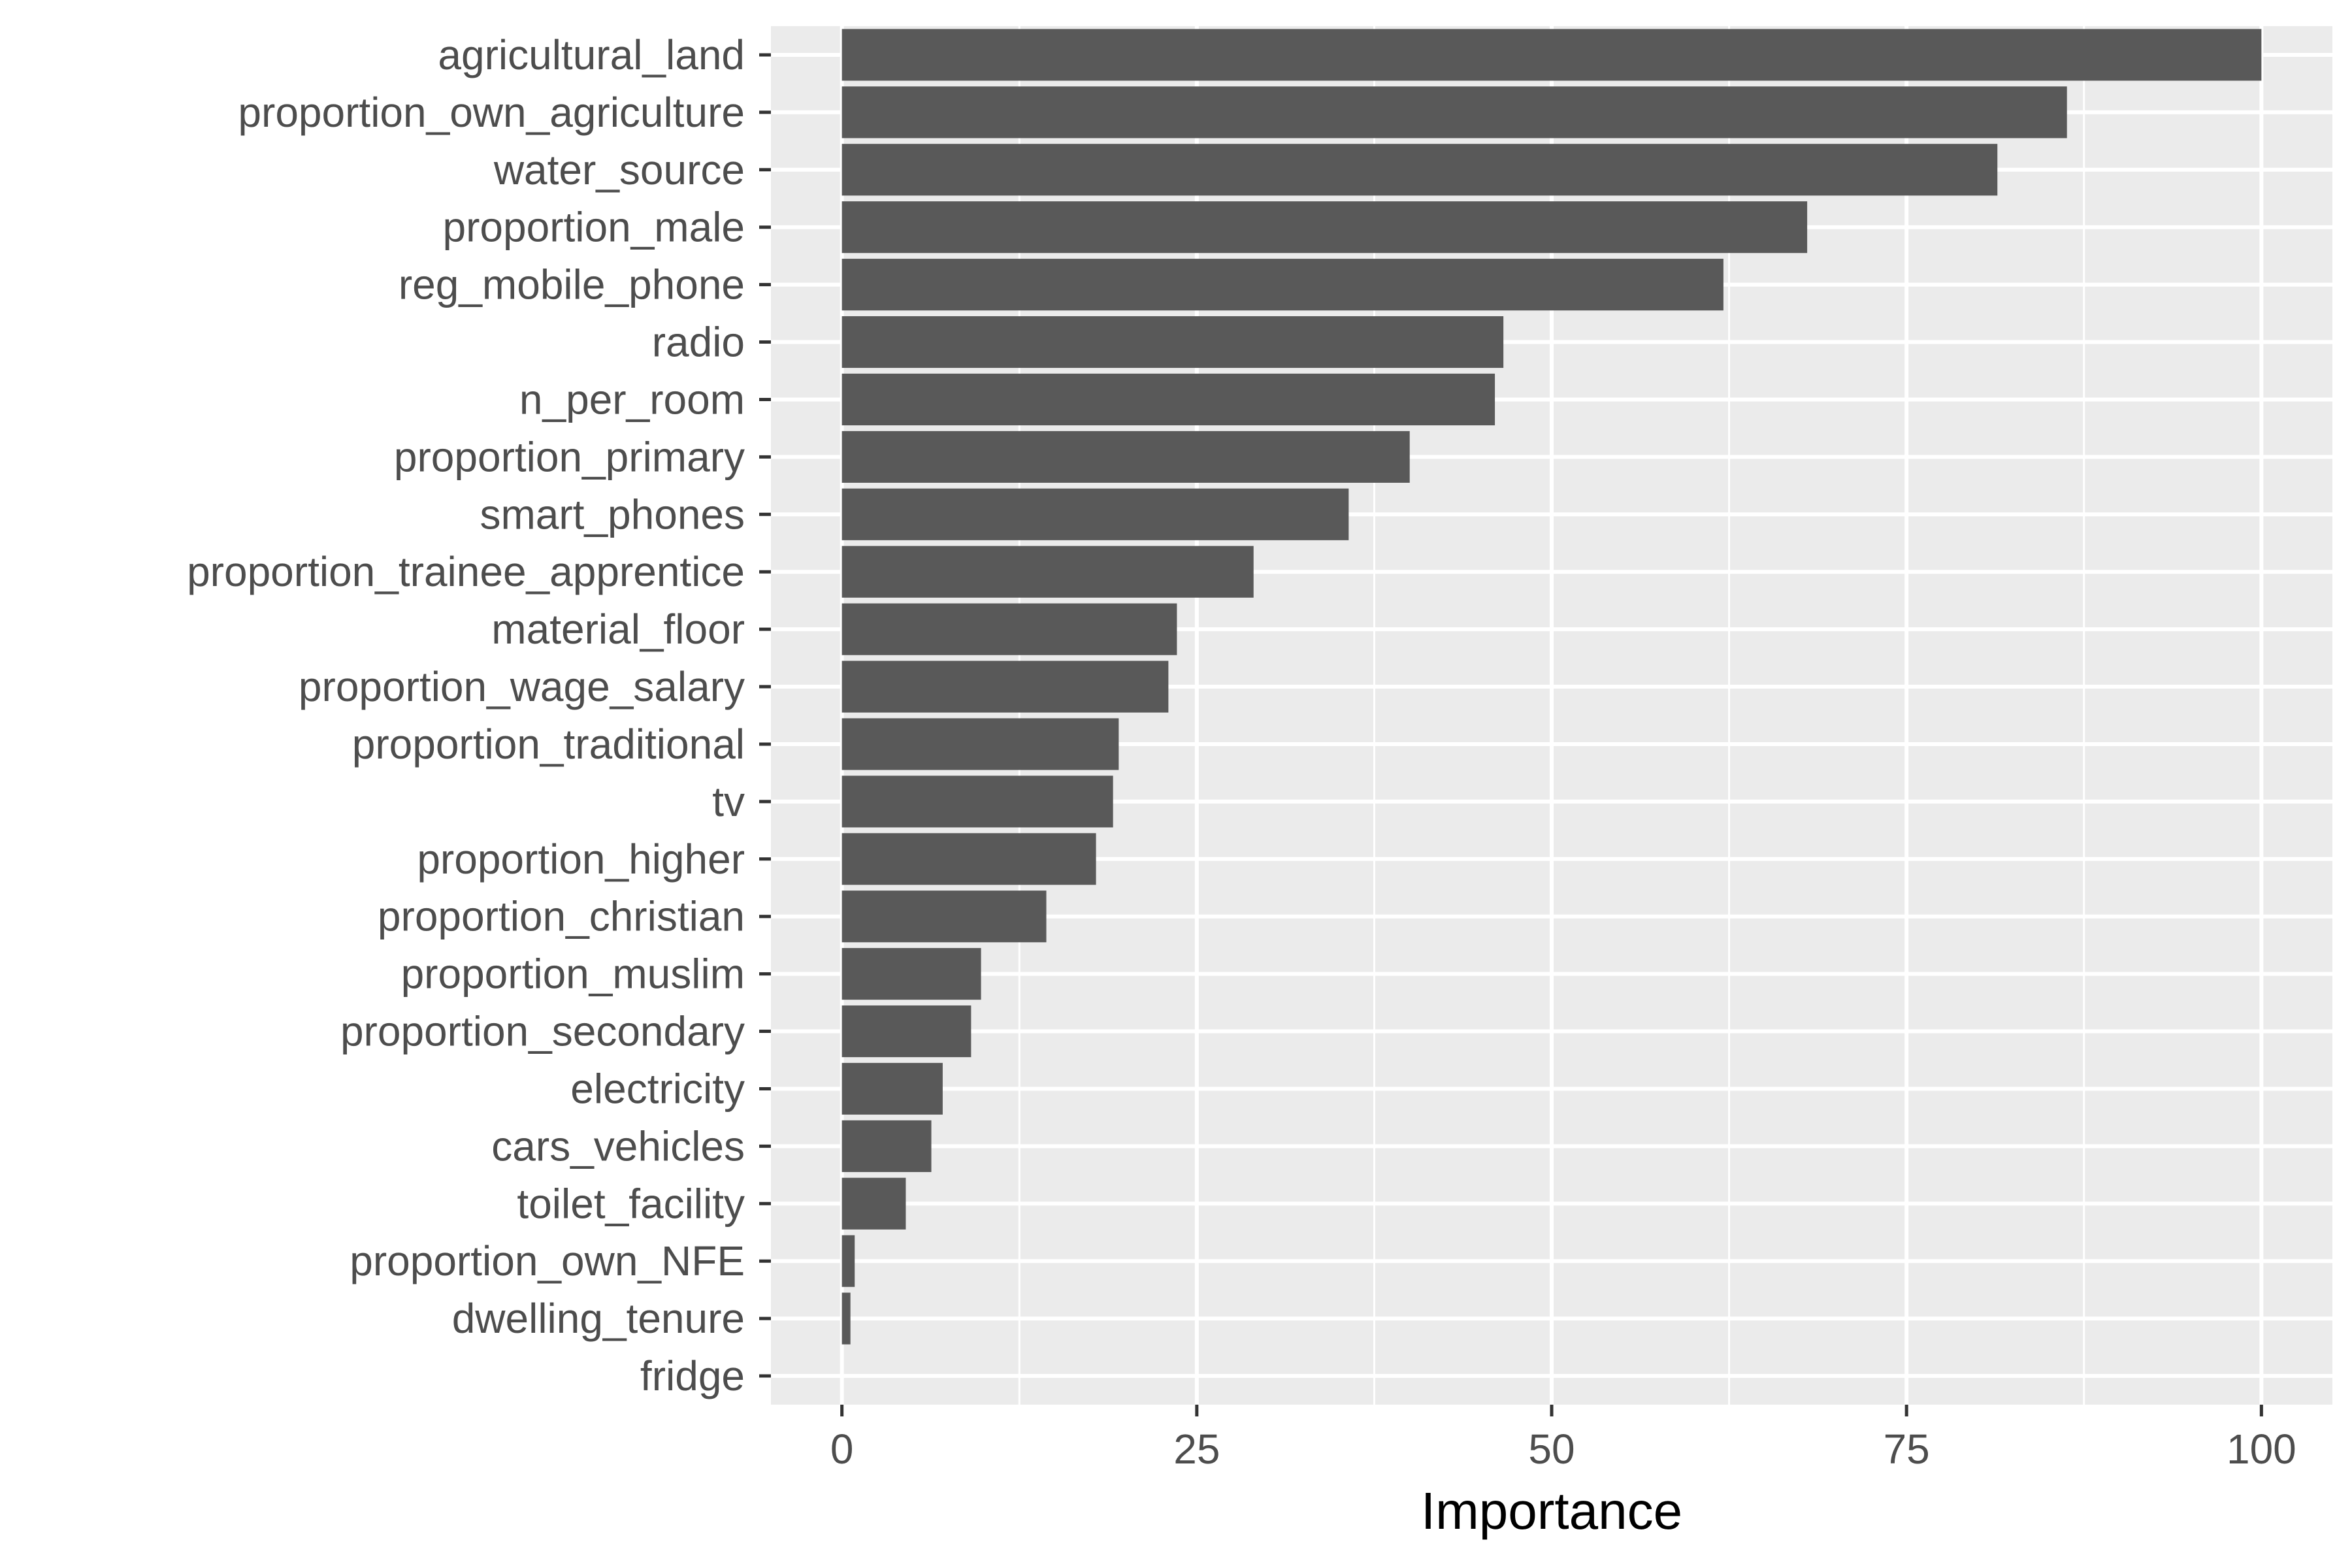 This screenshot has width=2352, height=1568. I want to click on y-tick-label: proportion_muslim, so click(573, 974).